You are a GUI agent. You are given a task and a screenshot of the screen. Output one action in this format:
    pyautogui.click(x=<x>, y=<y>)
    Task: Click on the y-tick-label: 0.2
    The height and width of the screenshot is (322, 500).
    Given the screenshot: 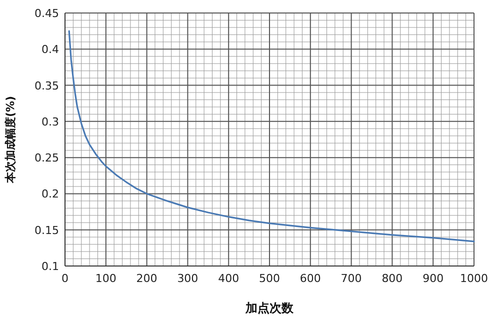 What is the action you would take?
    pyautogui.click(x=50, y=194)
    